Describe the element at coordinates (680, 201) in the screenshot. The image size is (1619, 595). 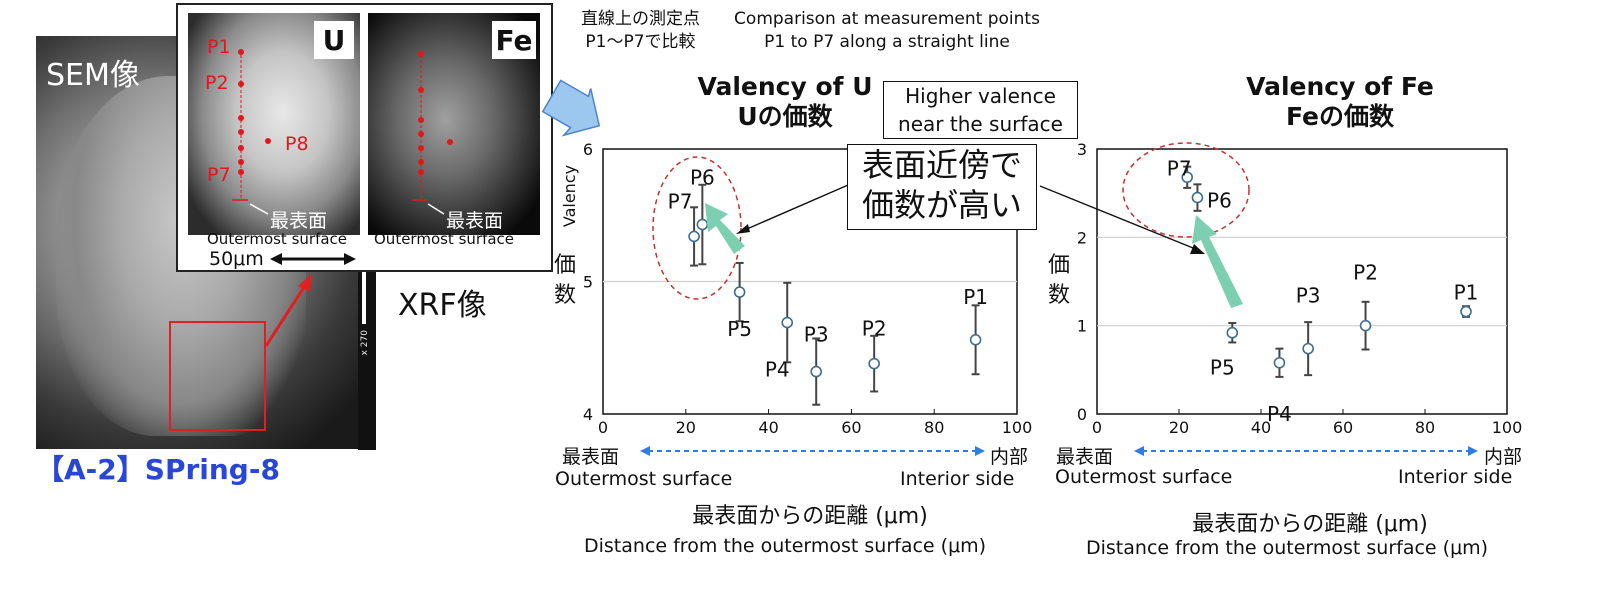
I see `u-label-p7: P7` at that location.